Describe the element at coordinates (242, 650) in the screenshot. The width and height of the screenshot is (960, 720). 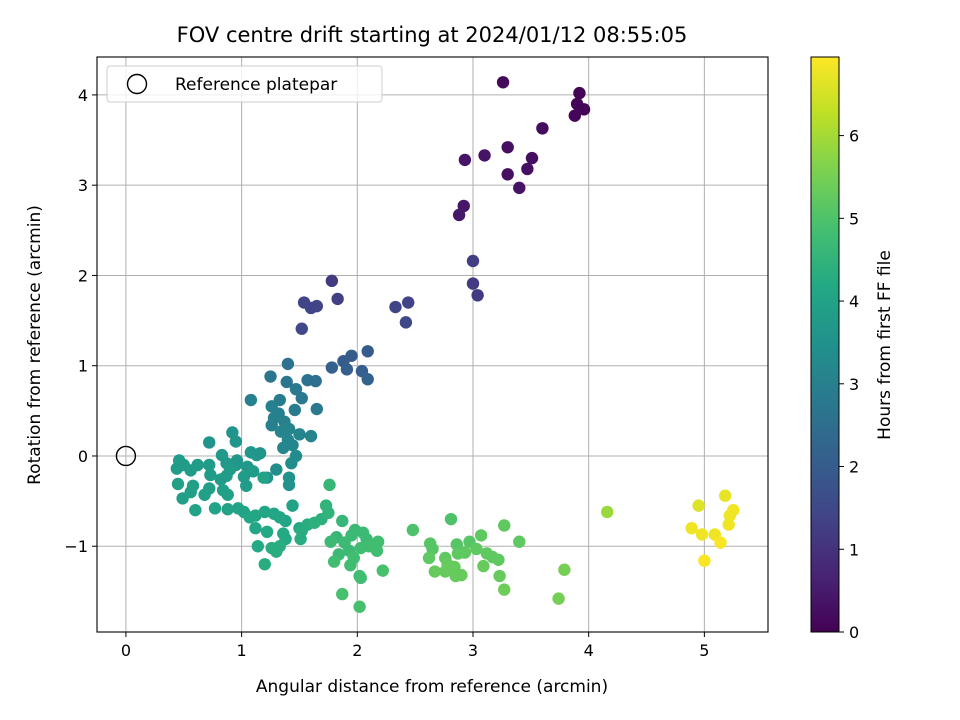
I see `x-tick-label: 1` at that location.